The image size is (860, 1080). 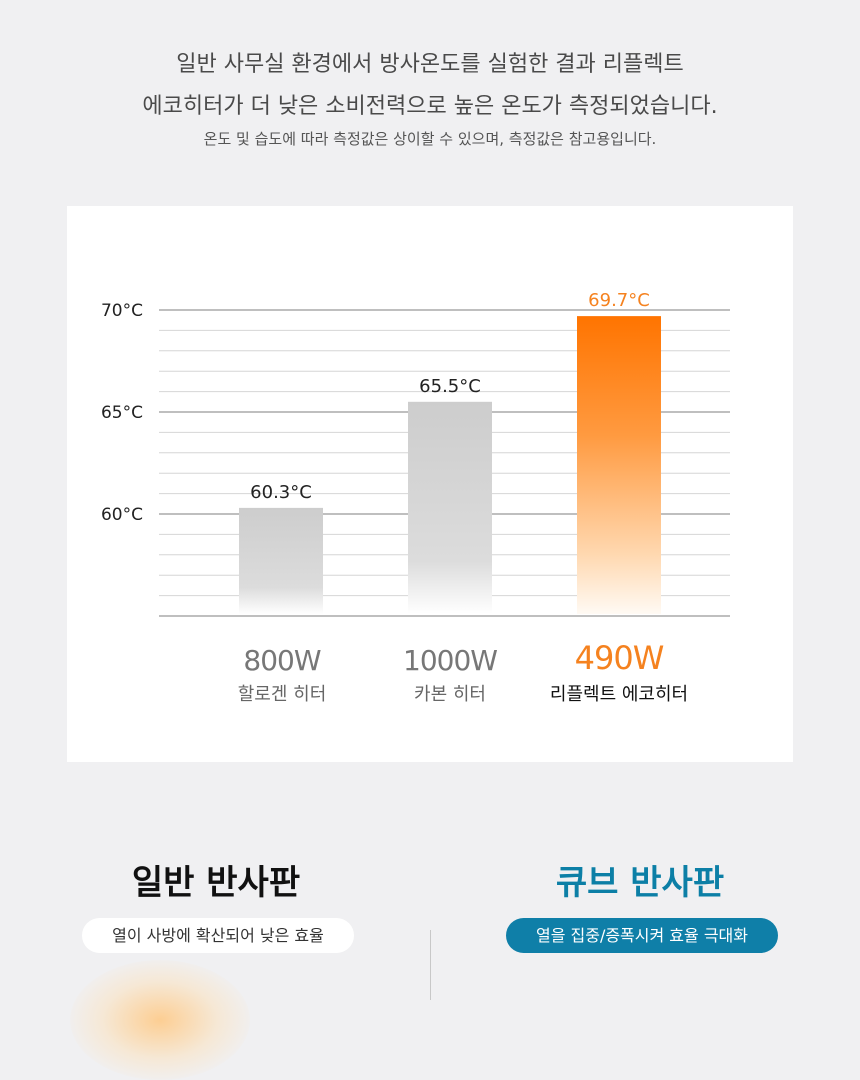 What do you see at coordinates (430, 106) in the screenshot?
I see `intro-line-2: 에코히터가 더 낮은 소비전력으로 높은 온도가 측정되었습니다.` at bounding box center [430, 106].